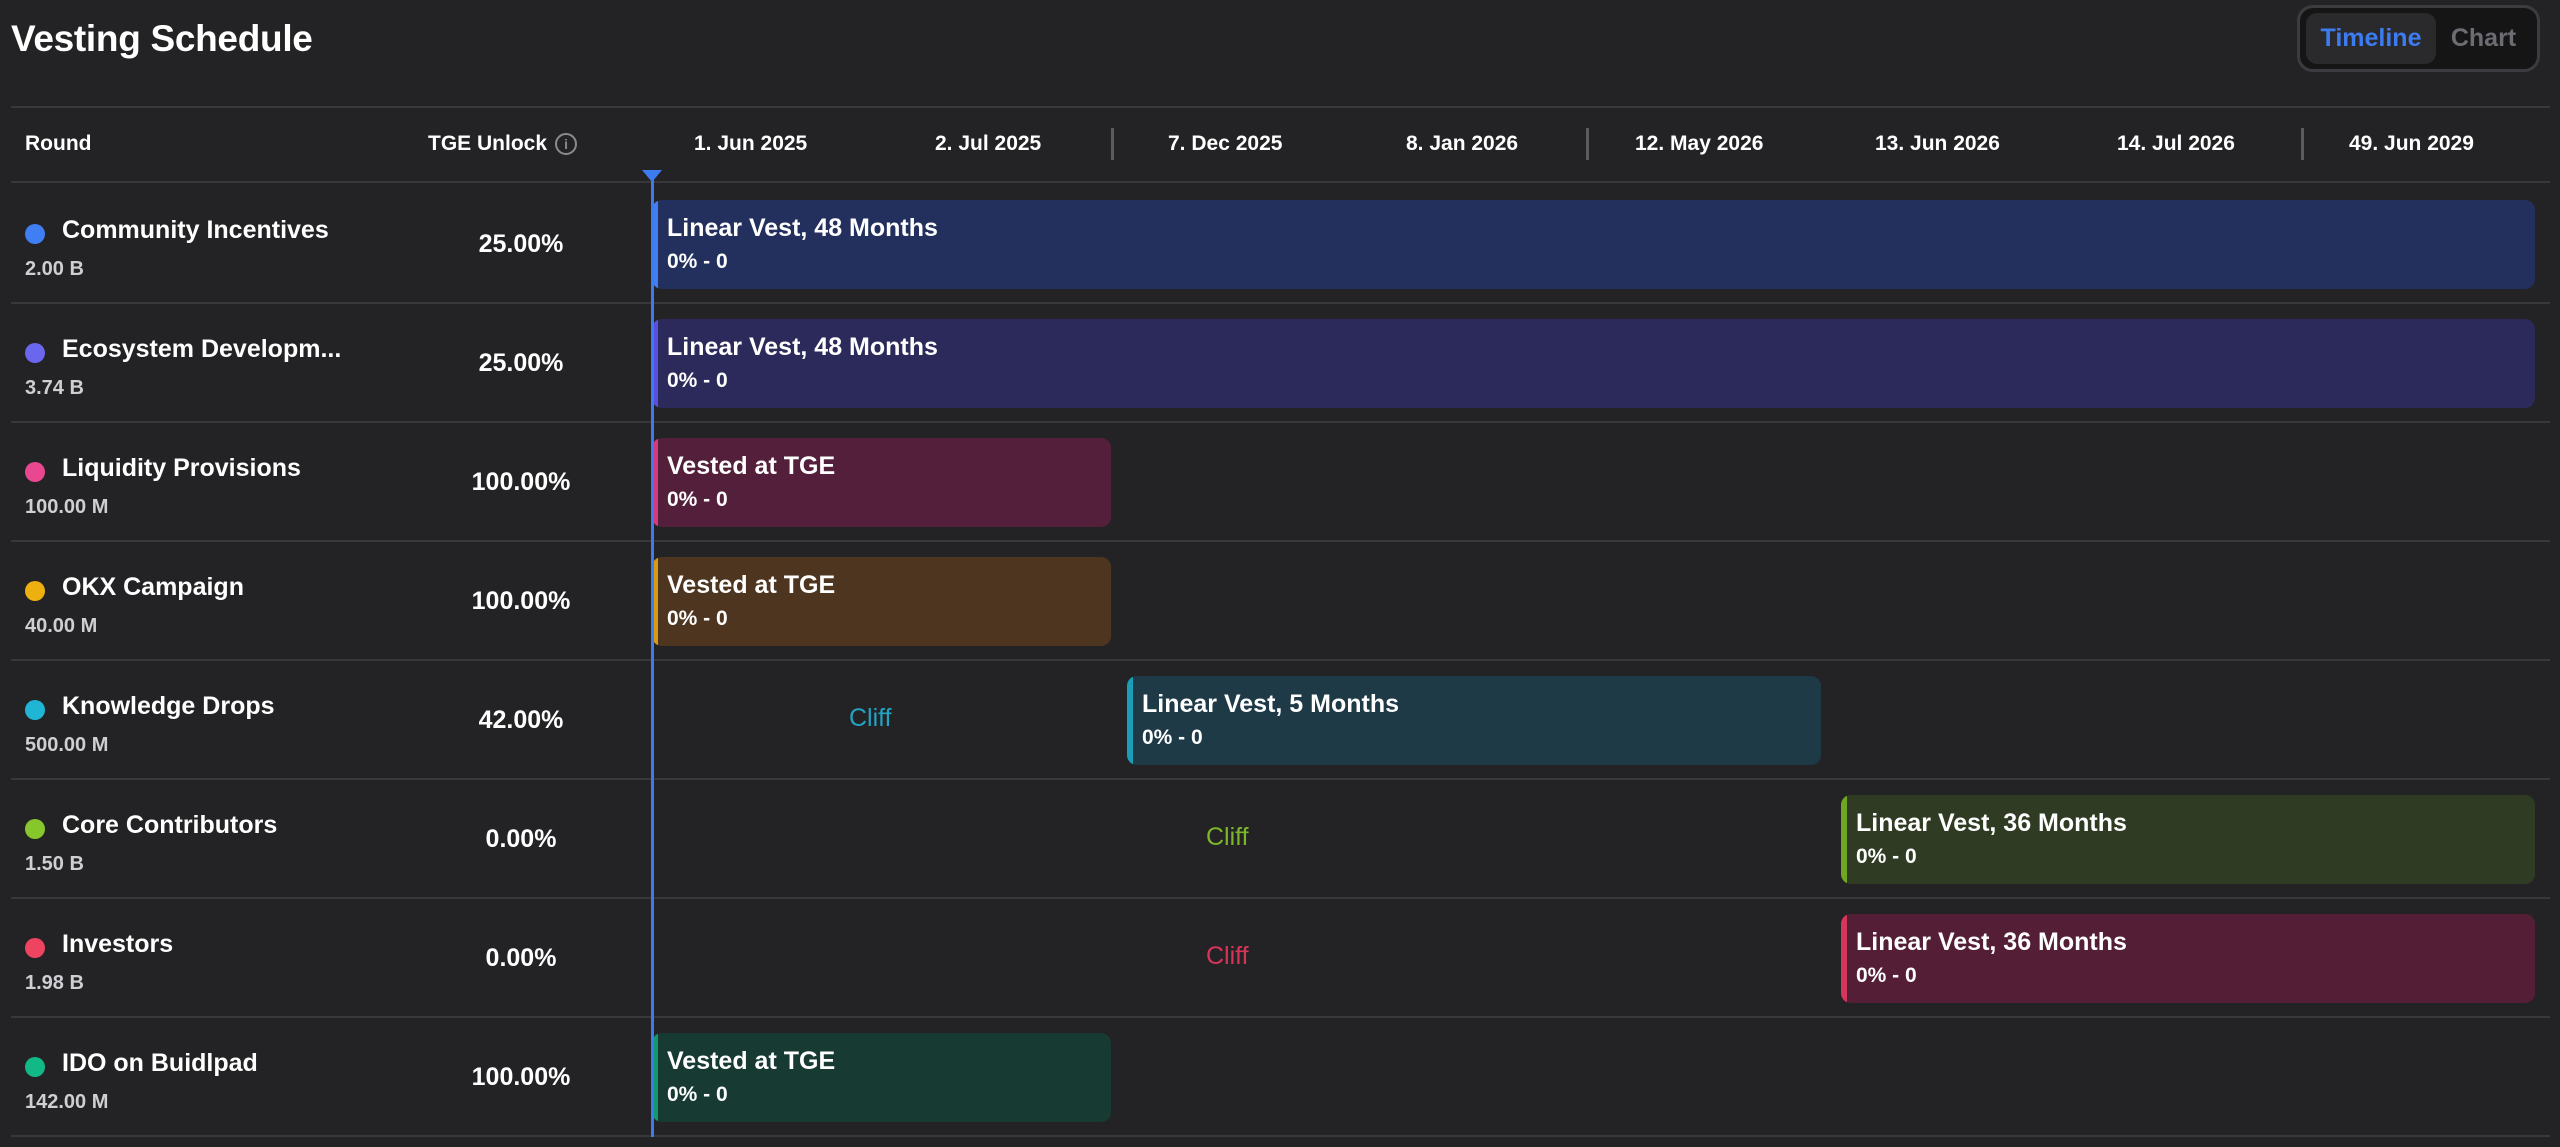 The image size is (2560, 1147). I want to click on timeline-date: 2. Jul 2025, so click(988, 143).